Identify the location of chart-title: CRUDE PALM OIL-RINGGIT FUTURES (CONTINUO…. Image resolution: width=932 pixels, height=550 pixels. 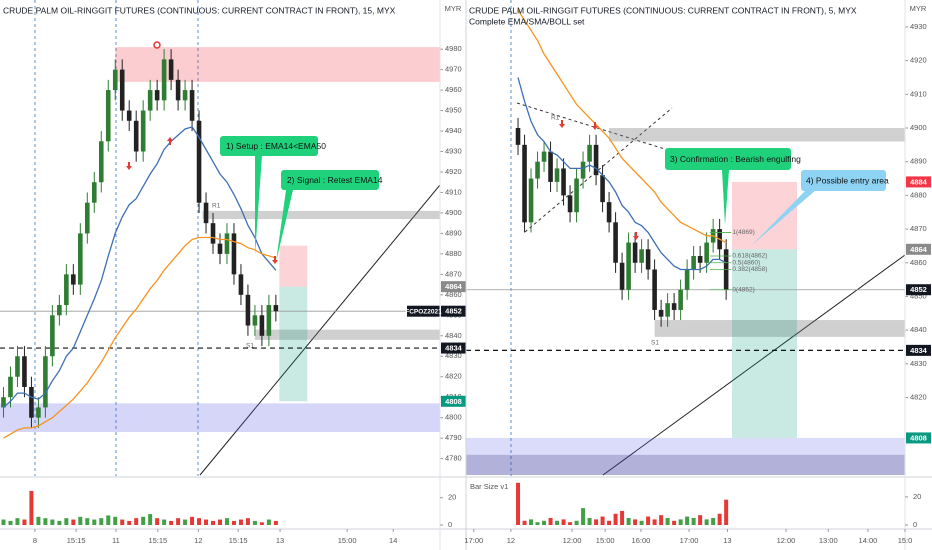
(199, 10).